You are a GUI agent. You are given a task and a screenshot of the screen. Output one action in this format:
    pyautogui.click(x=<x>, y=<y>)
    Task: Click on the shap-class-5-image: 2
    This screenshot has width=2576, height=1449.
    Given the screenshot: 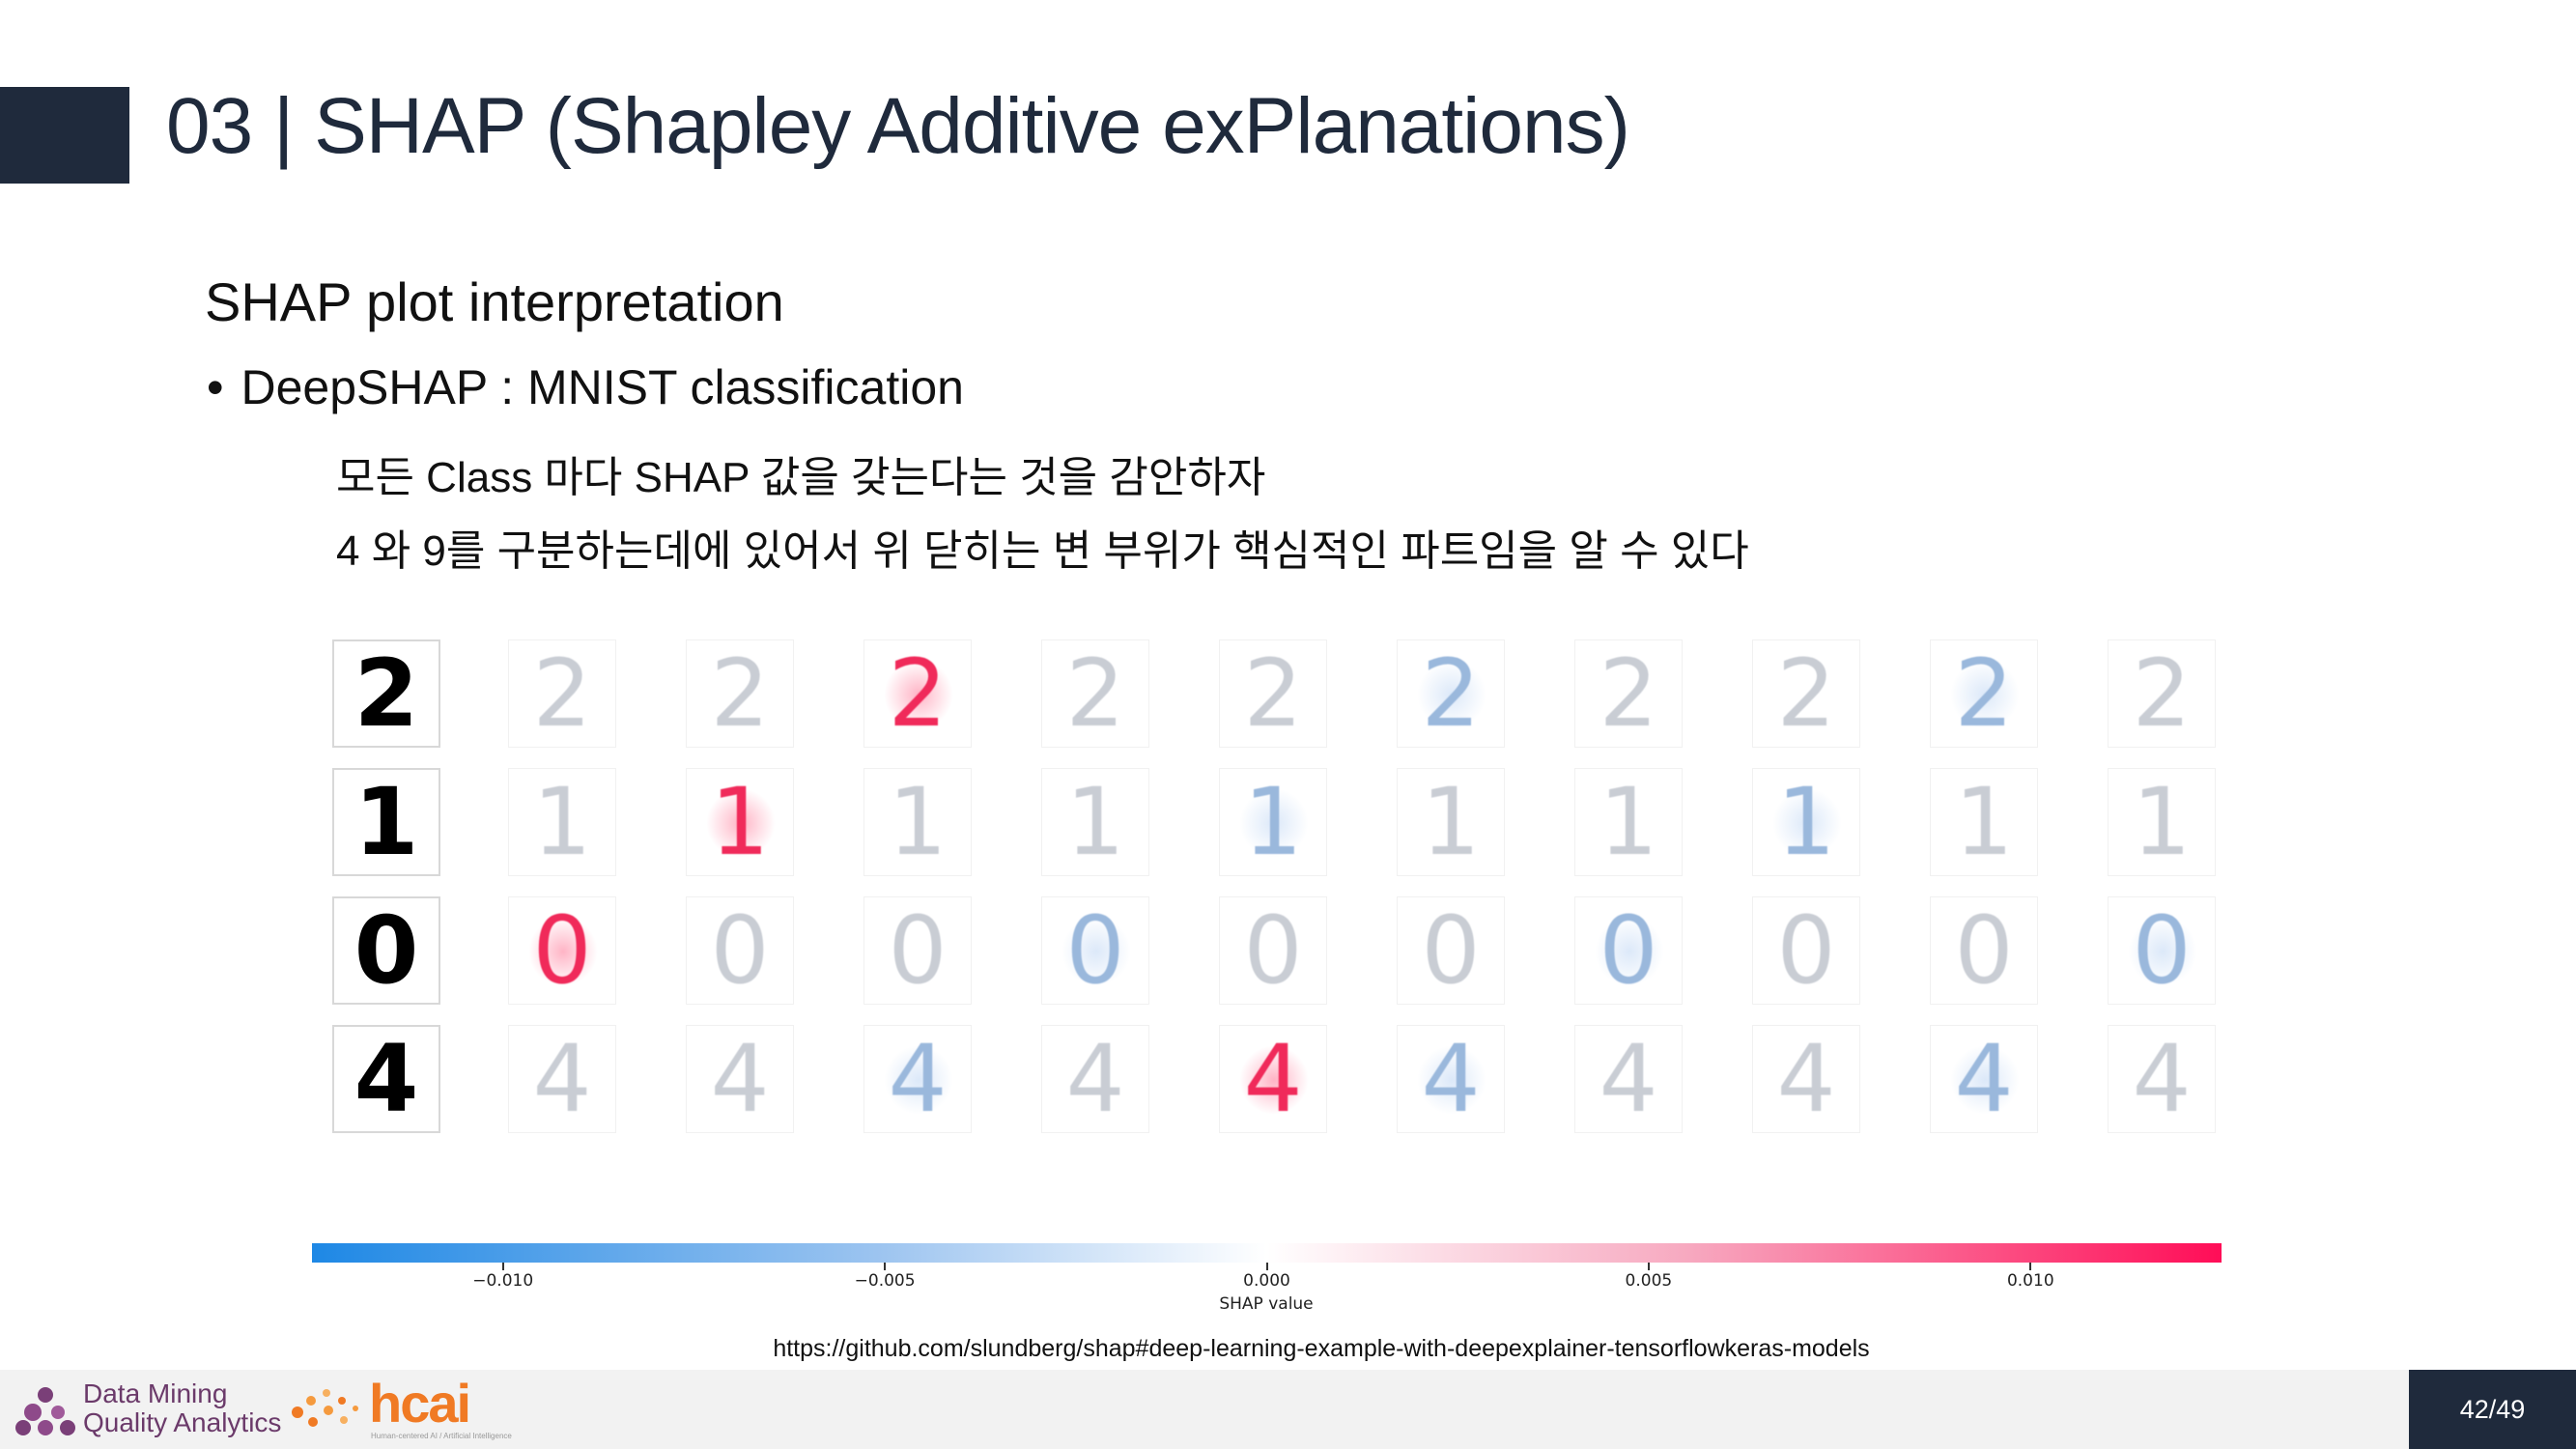 What is the action you would take?
    pyautogui.click(x=1451, y=693)
    